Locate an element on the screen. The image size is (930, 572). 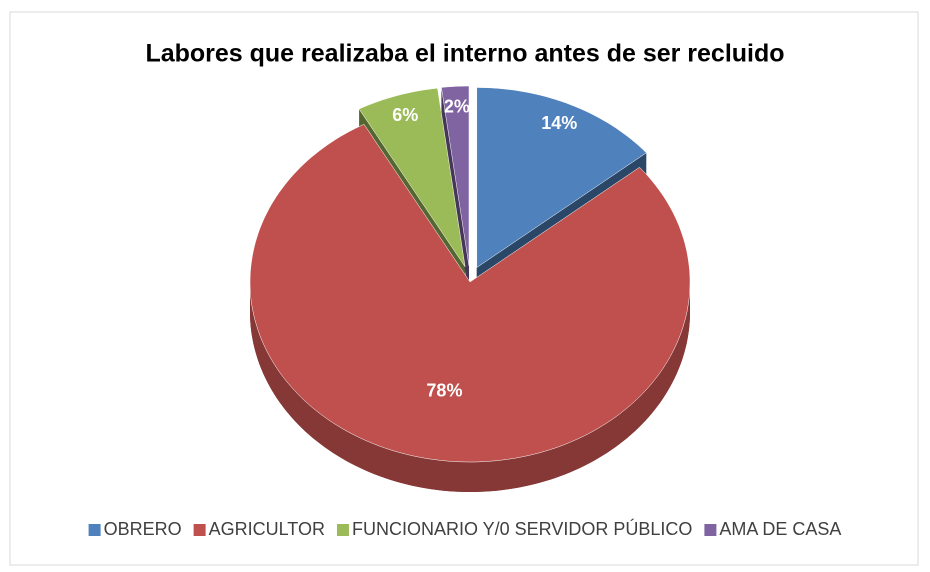
legend-label: AGRICULTOR is located at coordinates (267, 529).